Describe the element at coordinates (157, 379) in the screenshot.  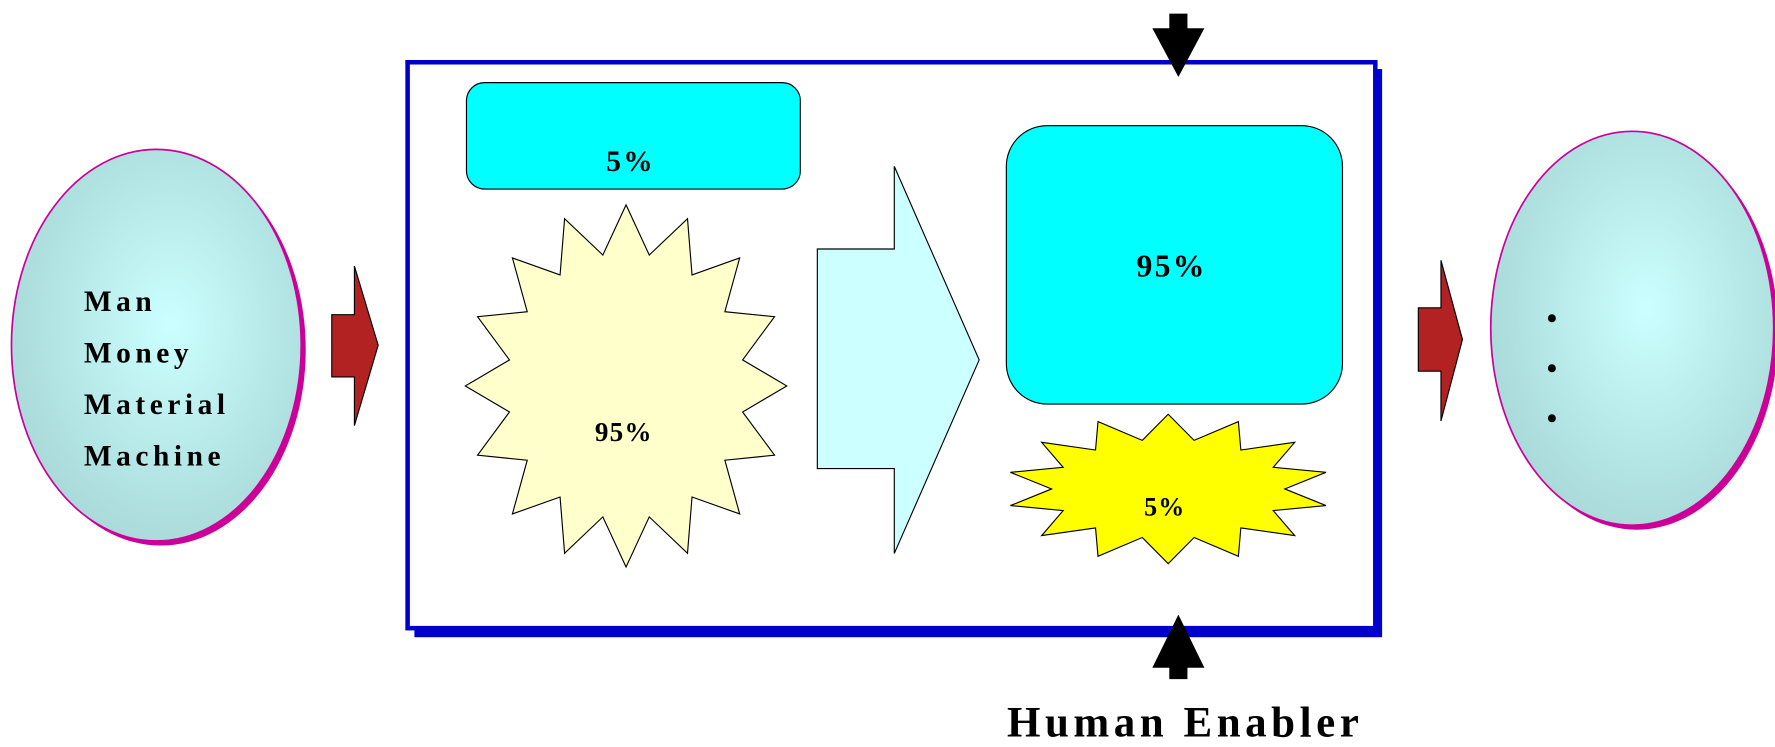
I see `input-list: Man Money Material Machine` at that location.